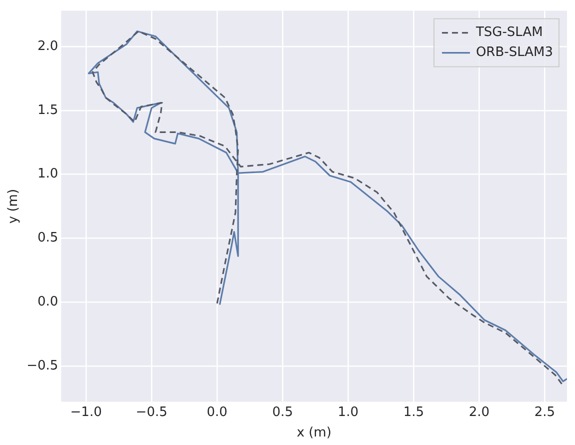 Image resolution: width=575 pixels, height=445 pixels. I want to click on y-axis-title: y (m), so click(14, 206).